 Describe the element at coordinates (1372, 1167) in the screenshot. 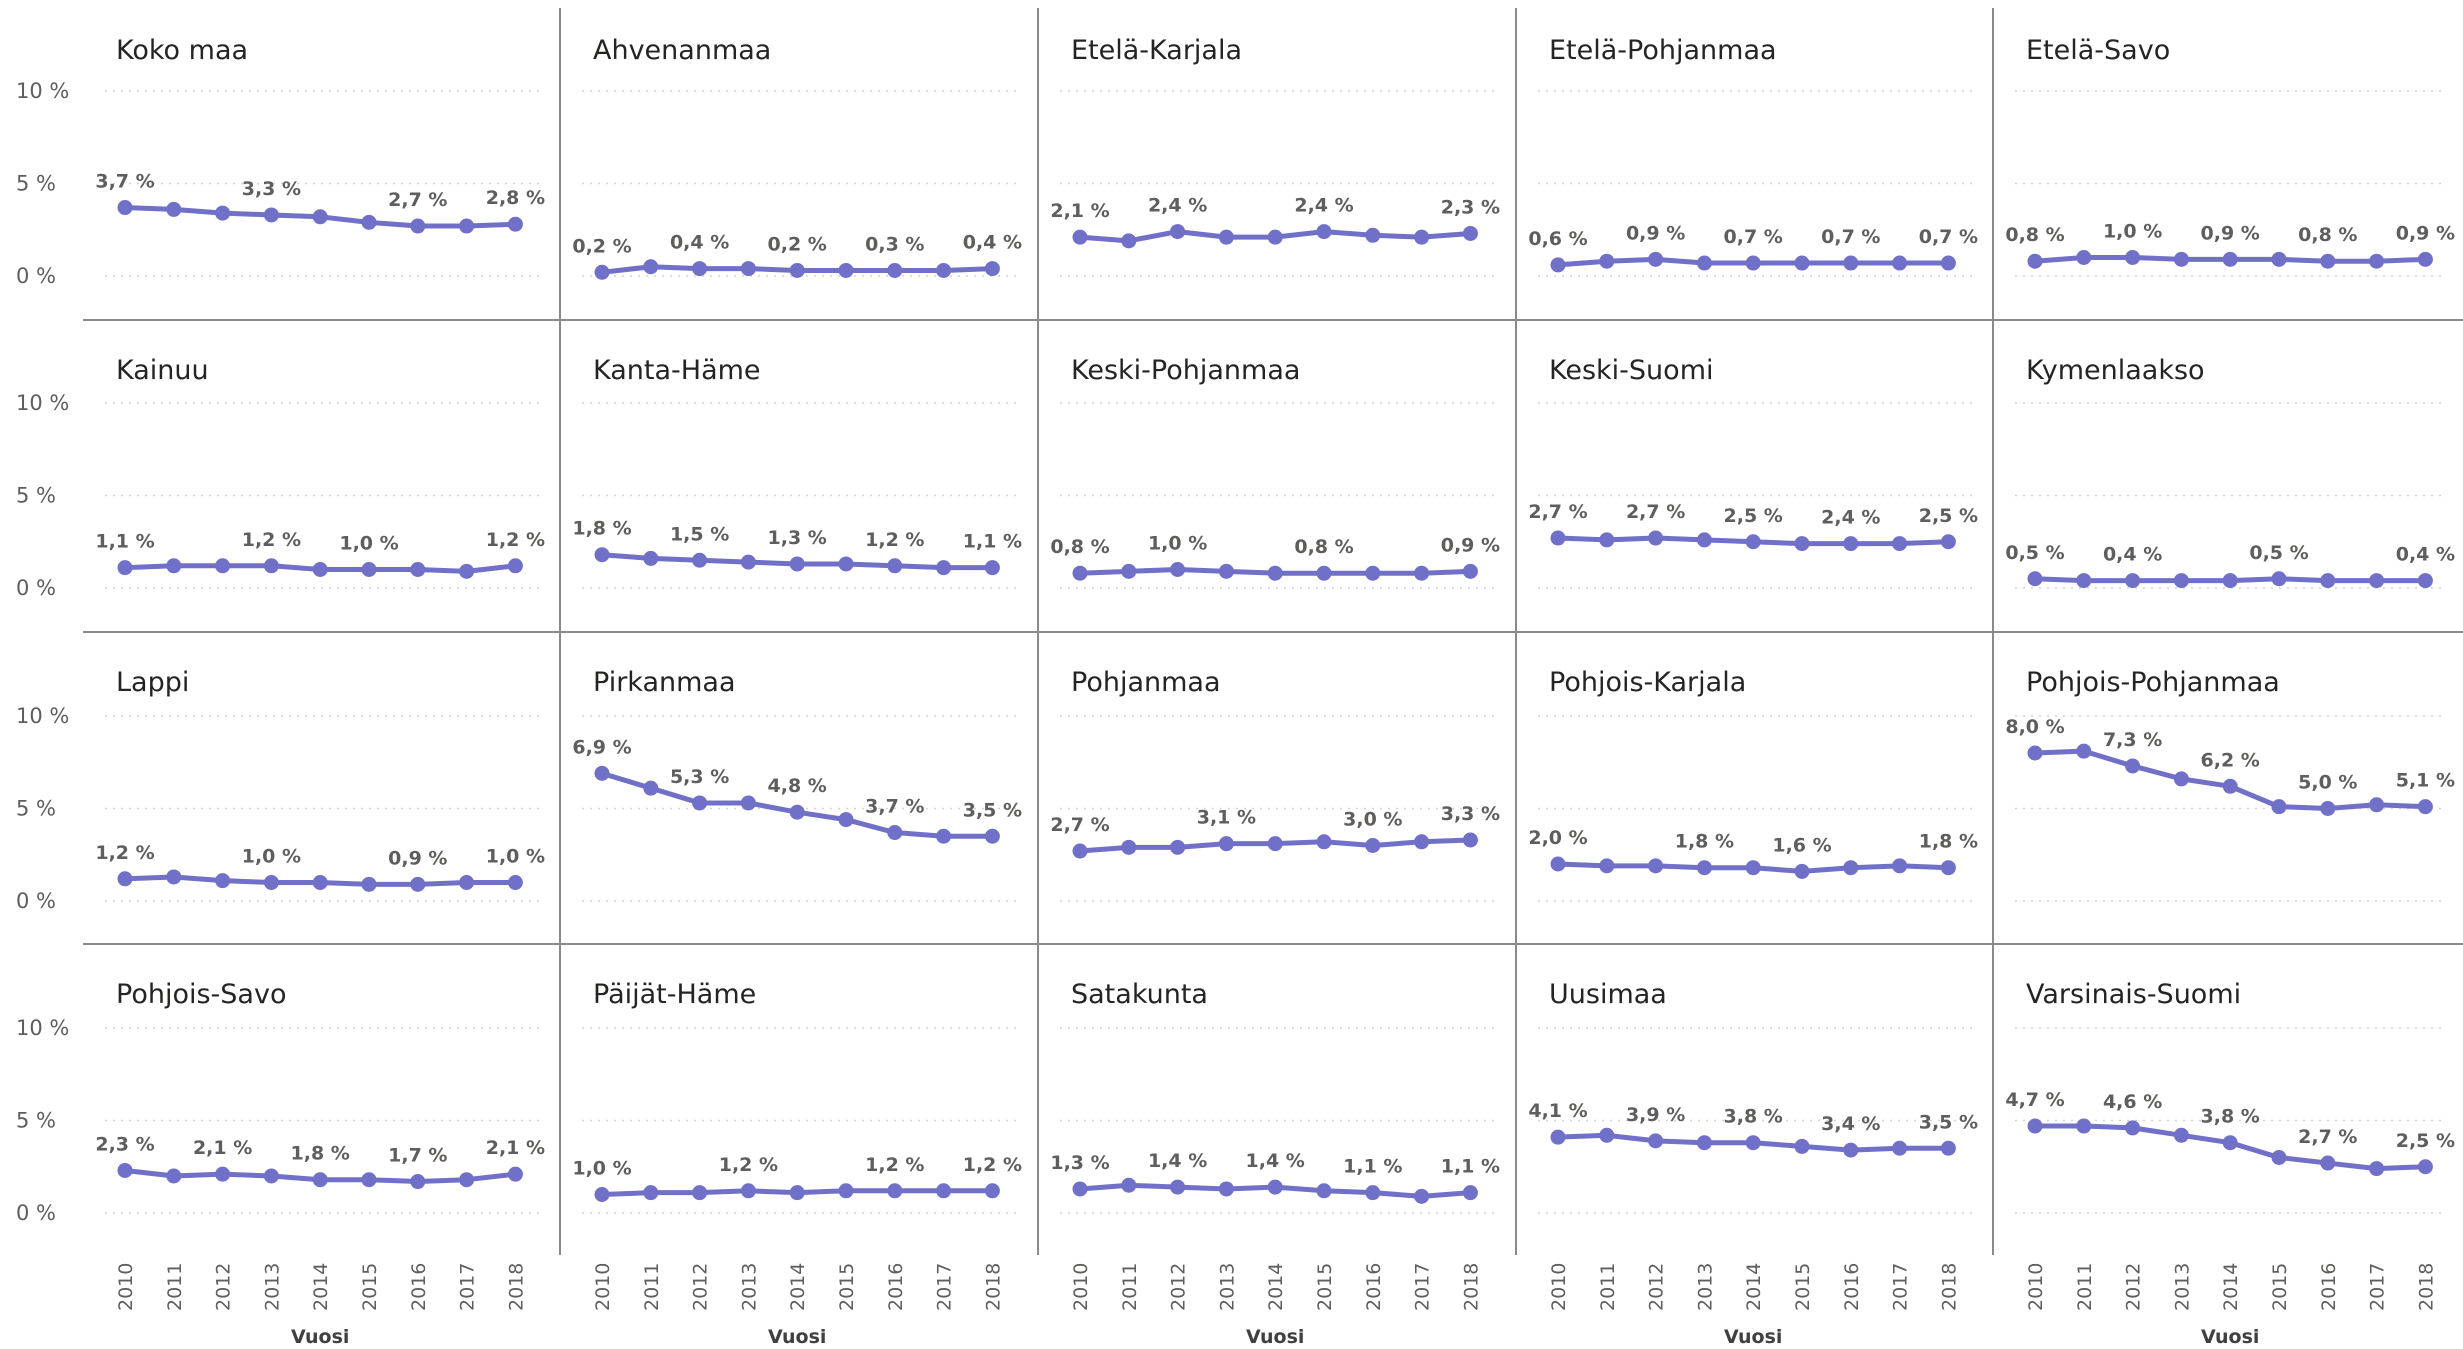

I see `data-label: 1,1 %` at that location.